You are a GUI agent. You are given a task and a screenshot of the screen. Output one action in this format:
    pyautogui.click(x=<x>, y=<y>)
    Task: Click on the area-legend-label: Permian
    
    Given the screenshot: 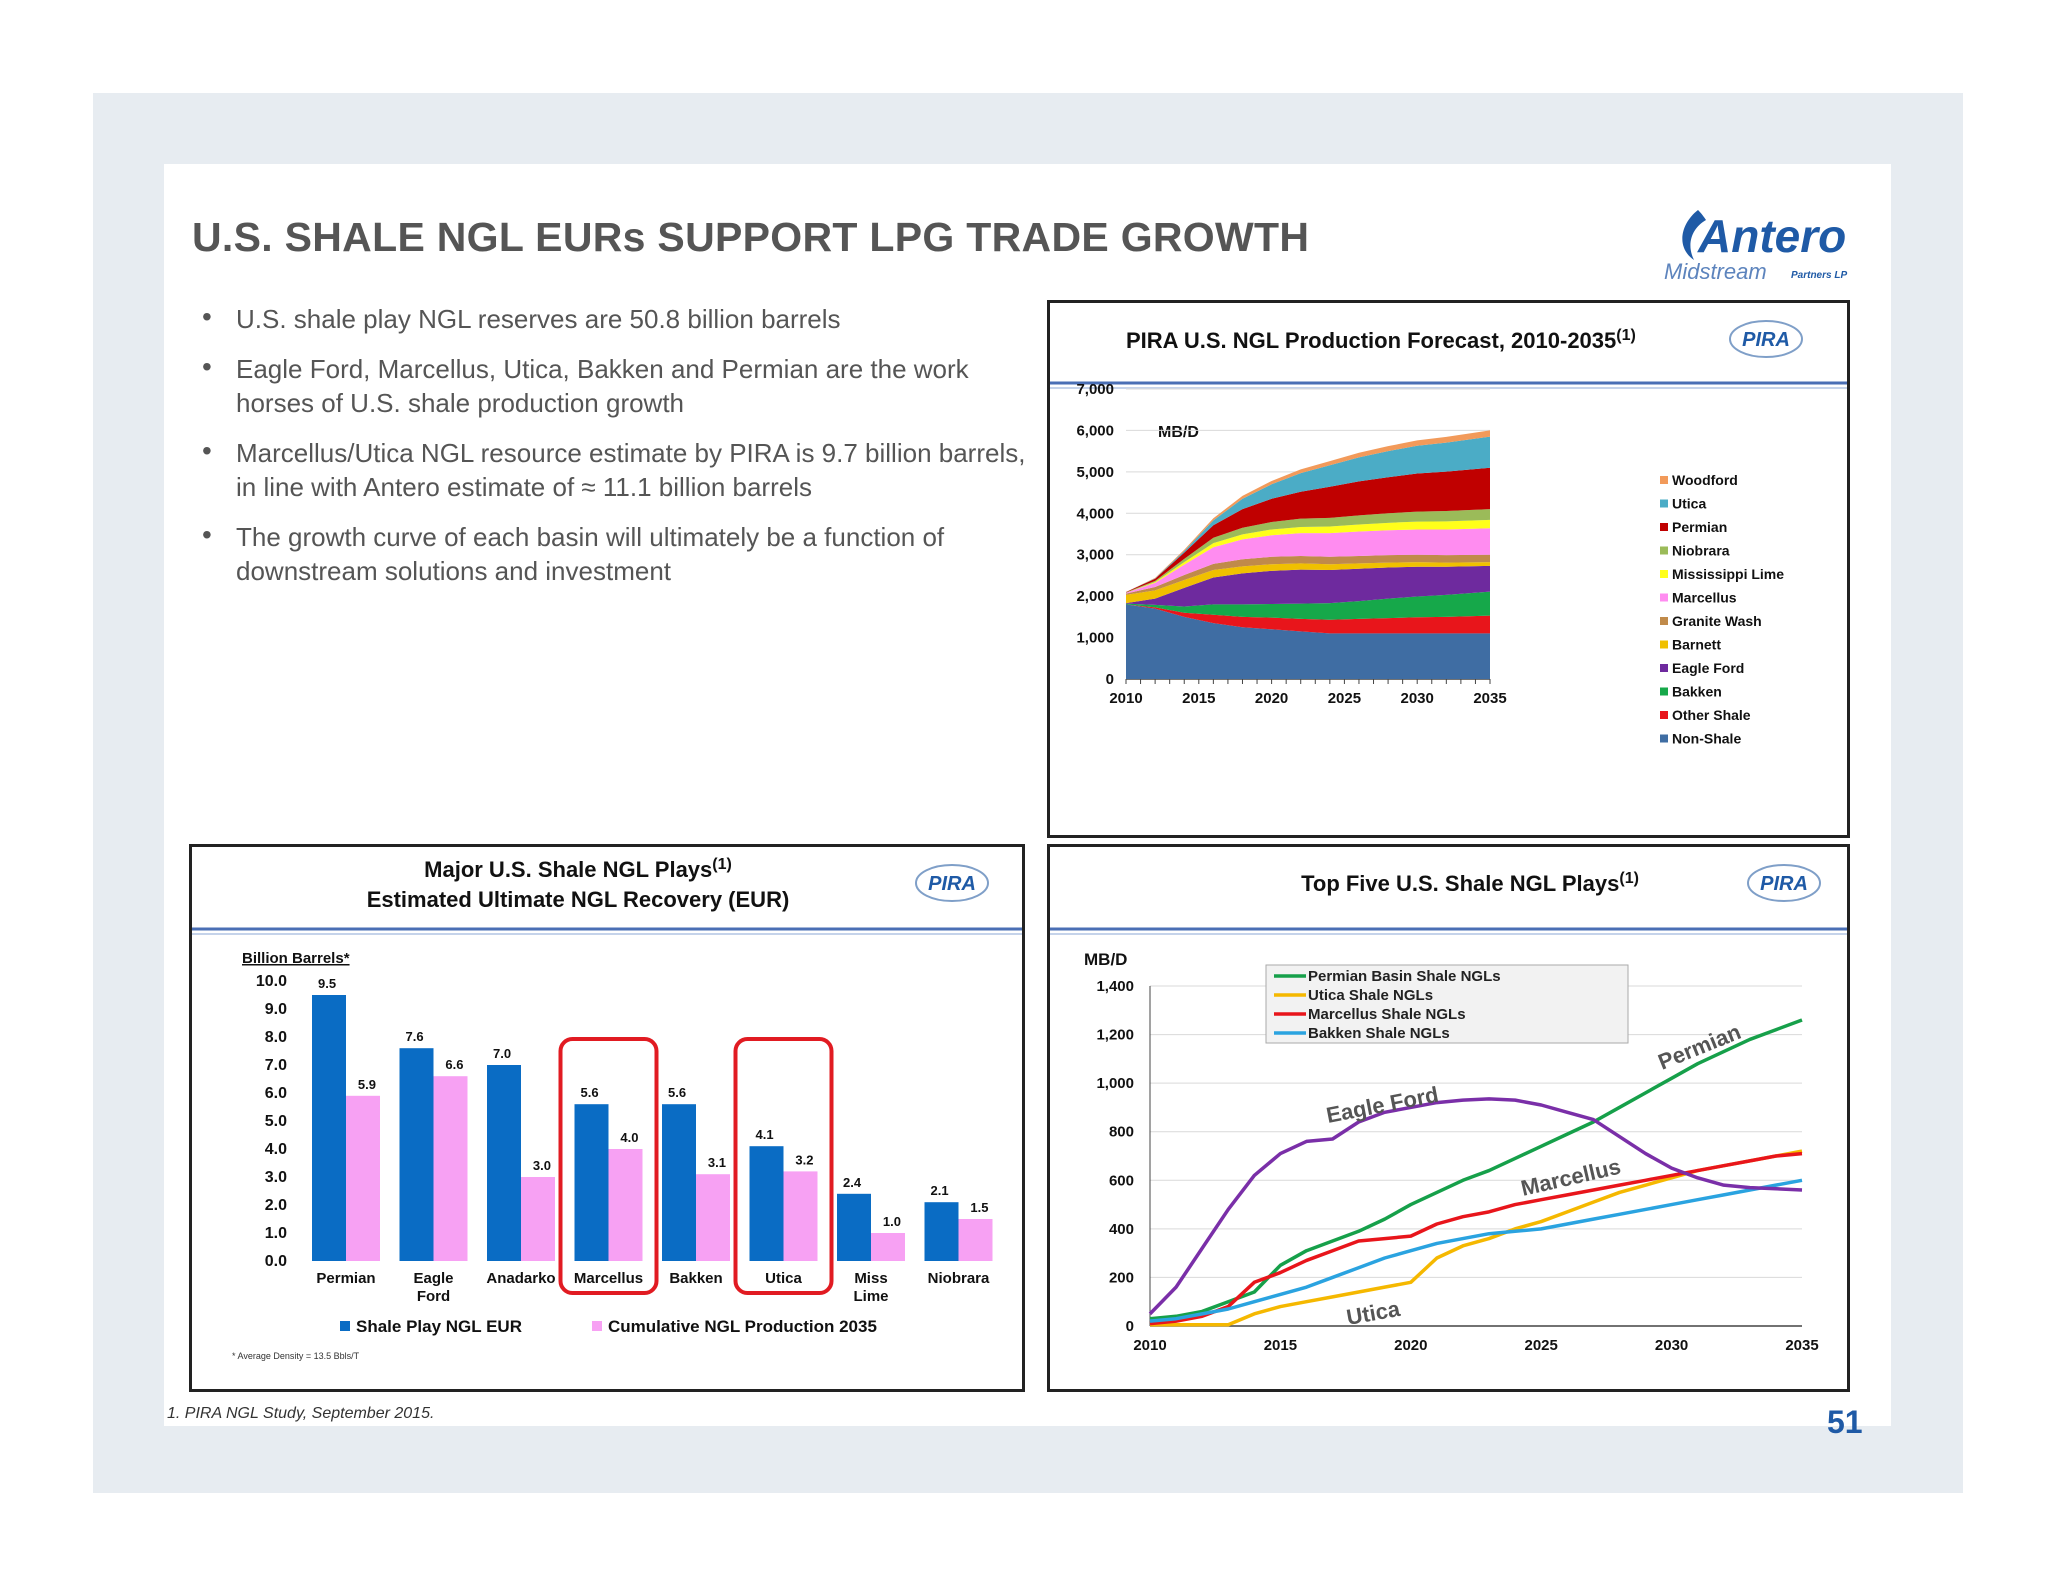 What is the action you would take?
    pyautogui.click(x=1699, y=527)
    